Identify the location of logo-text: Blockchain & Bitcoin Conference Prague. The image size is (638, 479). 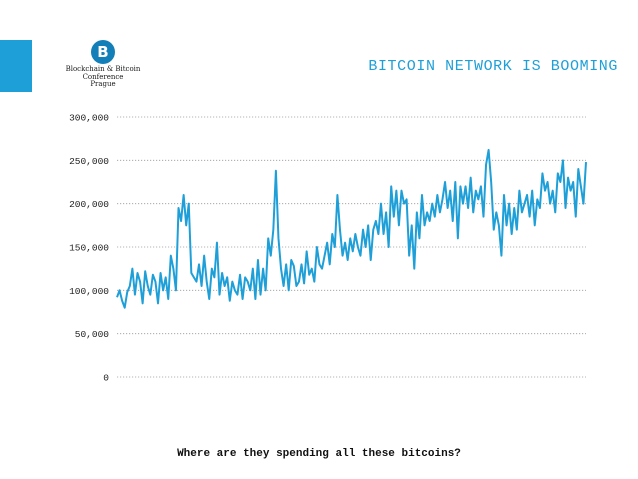
(103, 77).